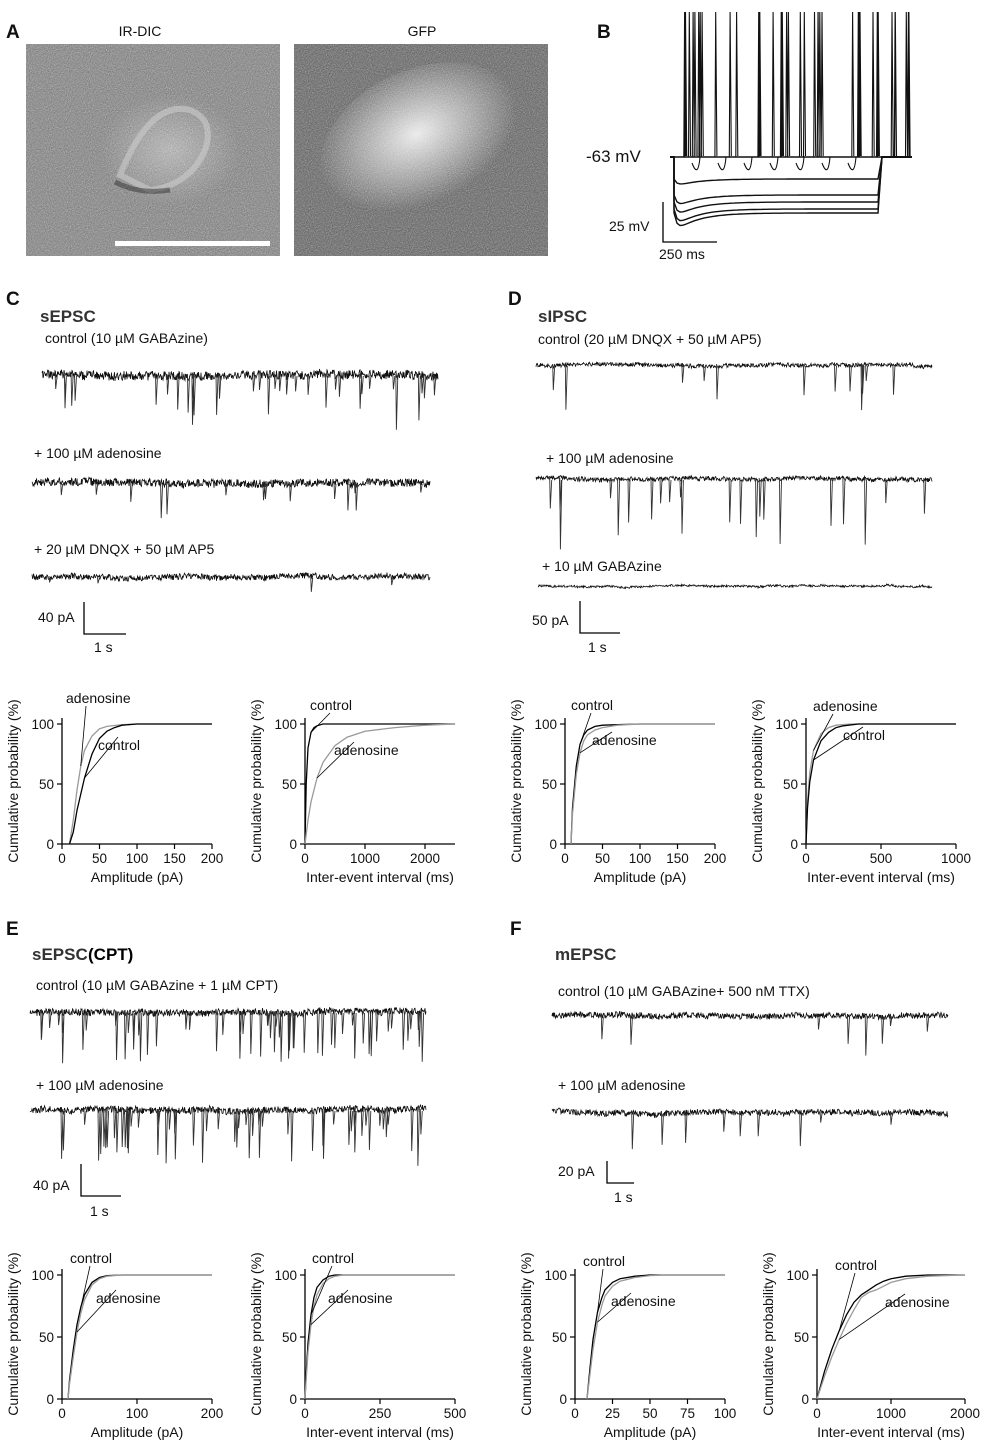 The height and width of the screenshot is (1446, 992). Describe the element at coordinates (791, 184) in the screenshot. I see `voltage-trace` at that location.